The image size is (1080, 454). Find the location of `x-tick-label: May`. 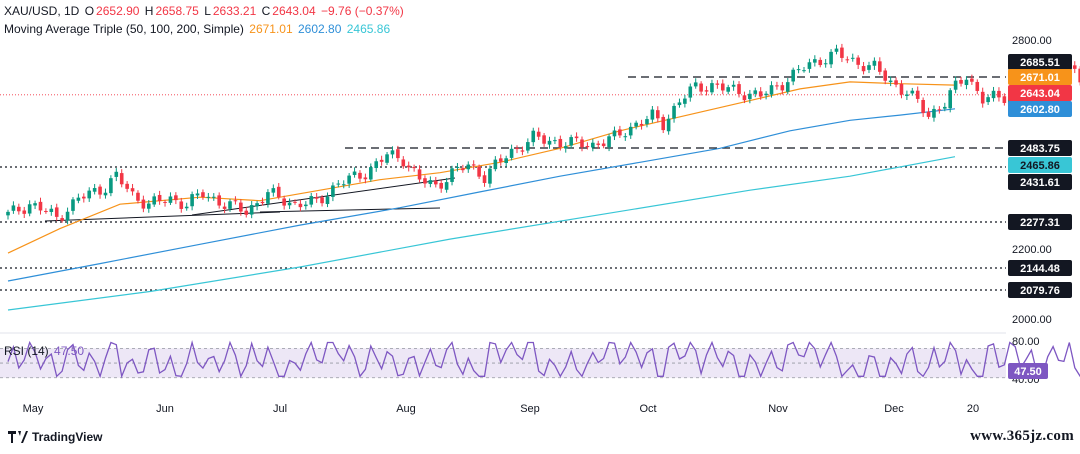

x-tick-label: May is located at coordinates (33, 409).